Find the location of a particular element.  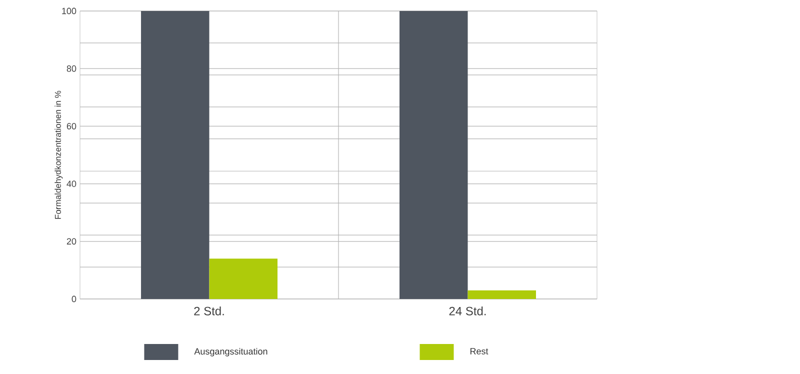

legend-label: Rest is located at coordinates (479, 351).